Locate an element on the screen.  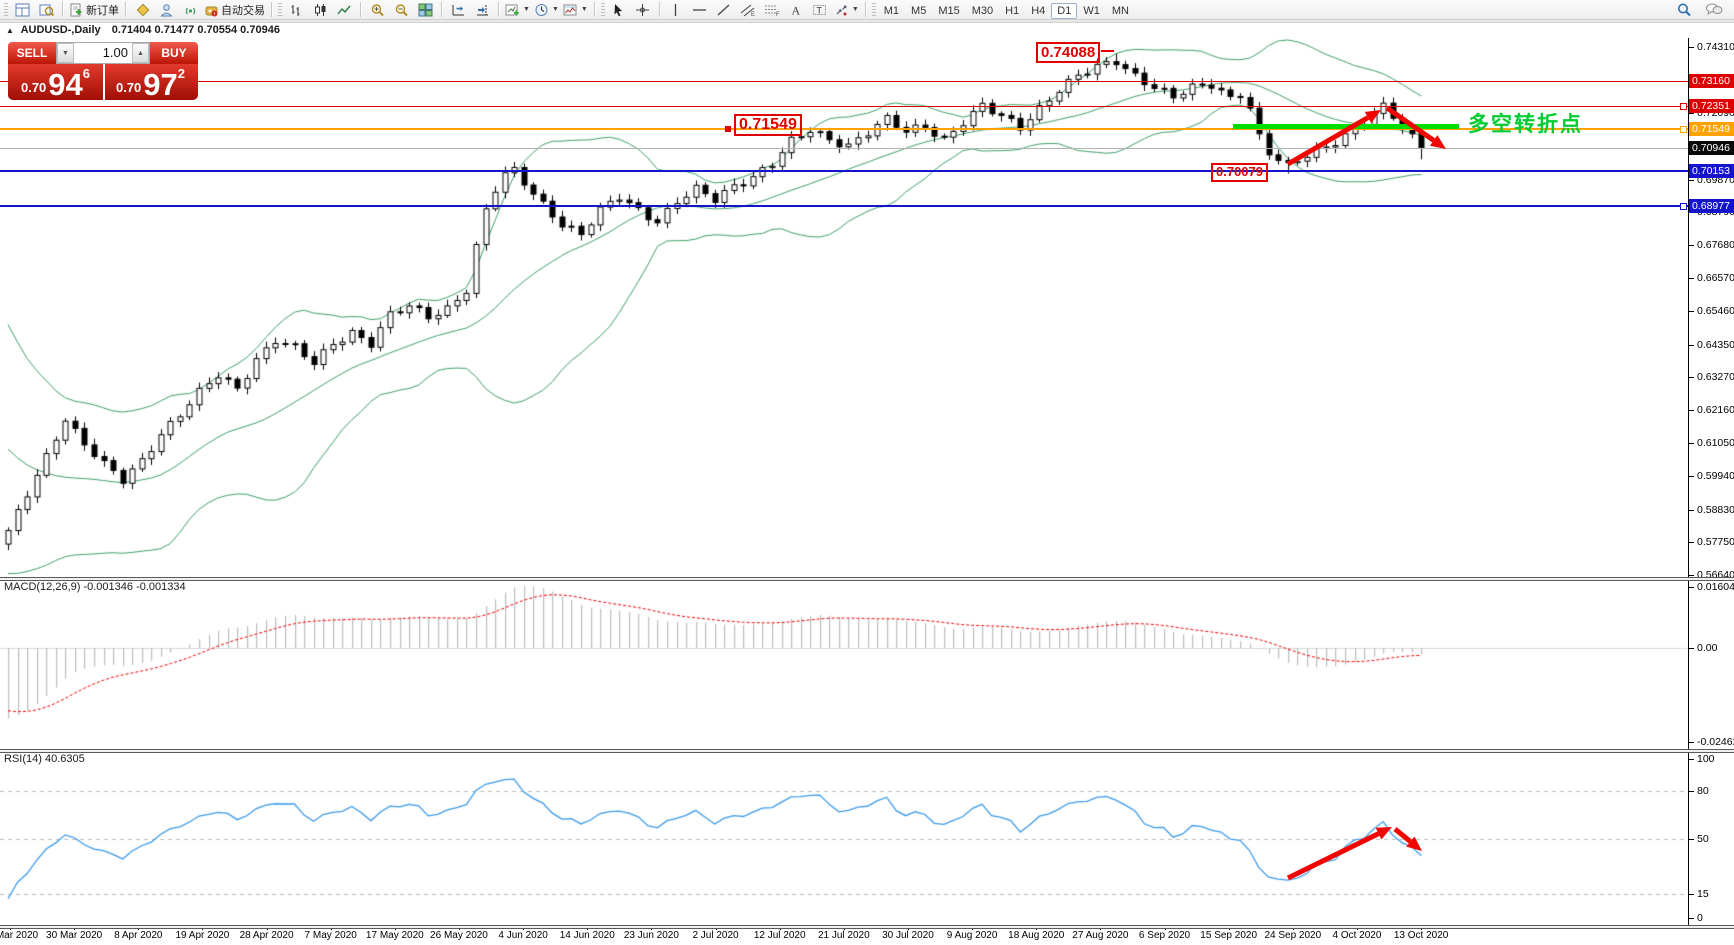
terminal-user-icon is located at coordinates (166, 10).